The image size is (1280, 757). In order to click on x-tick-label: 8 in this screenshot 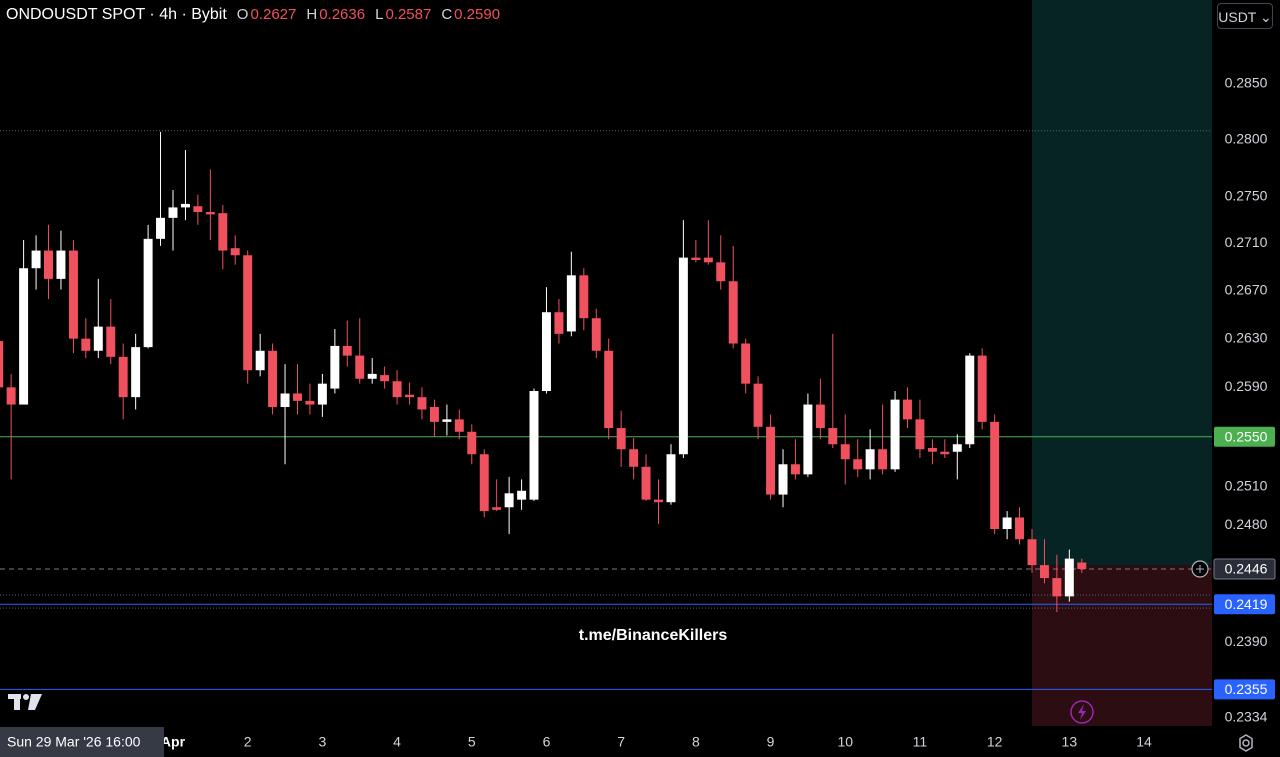, I will do `click(696, 742)`.